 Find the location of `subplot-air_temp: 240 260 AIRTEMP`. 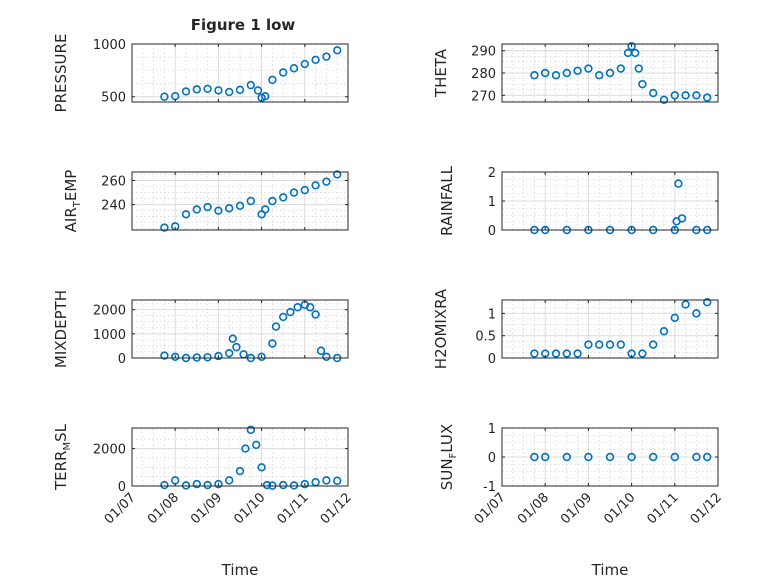

subplot-air_temp: 240 260 AIRTEMP is located at coordinates (205, 201).